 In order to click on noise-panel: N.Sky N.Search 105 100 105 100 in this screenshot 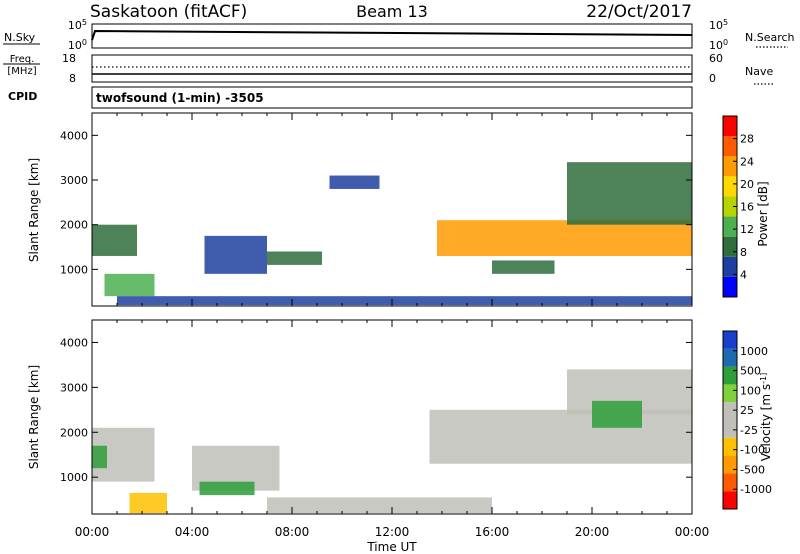, I will do `click(399, 35)`.